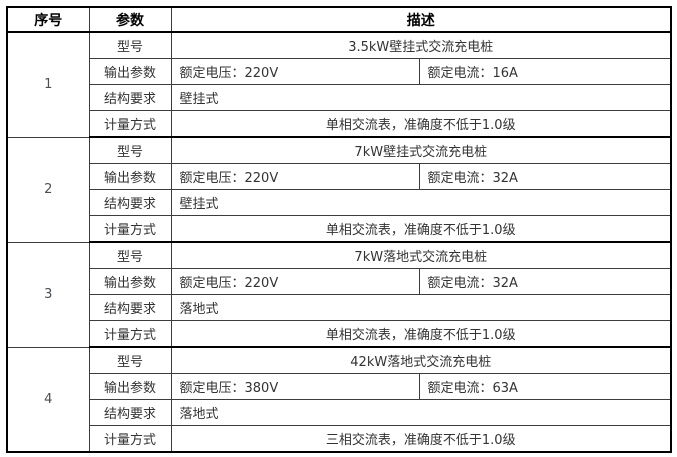 Image resolution: width=677 pixels, height=457 pixels. What do you see at coordinates (48, 84) in the screenshot?
I see `serial-number-1: 1` at bounding box center [48, 84].